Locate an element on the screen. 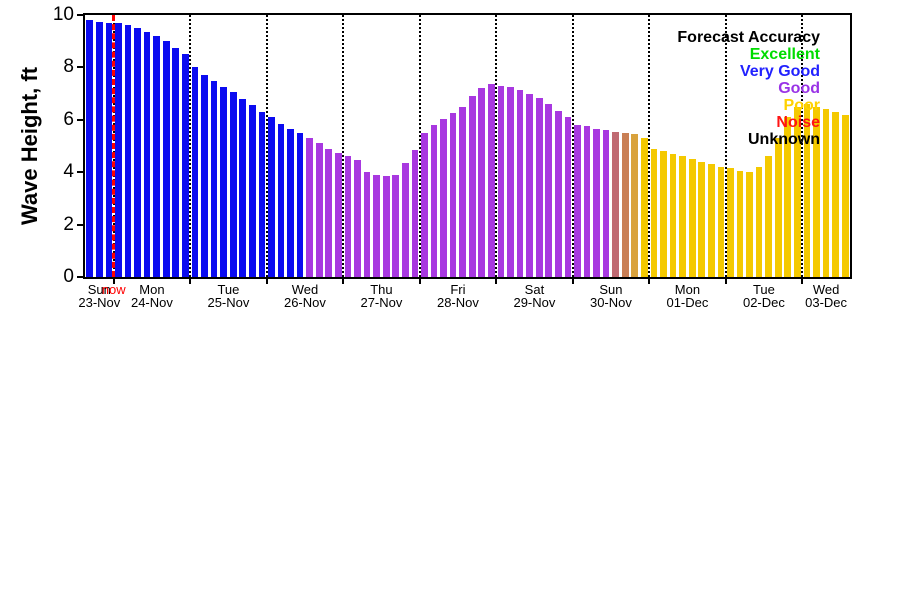 This screenshot has width=900, height=600. x-tick-label: Tue 02-Dec is located at coordinates (763, 296).